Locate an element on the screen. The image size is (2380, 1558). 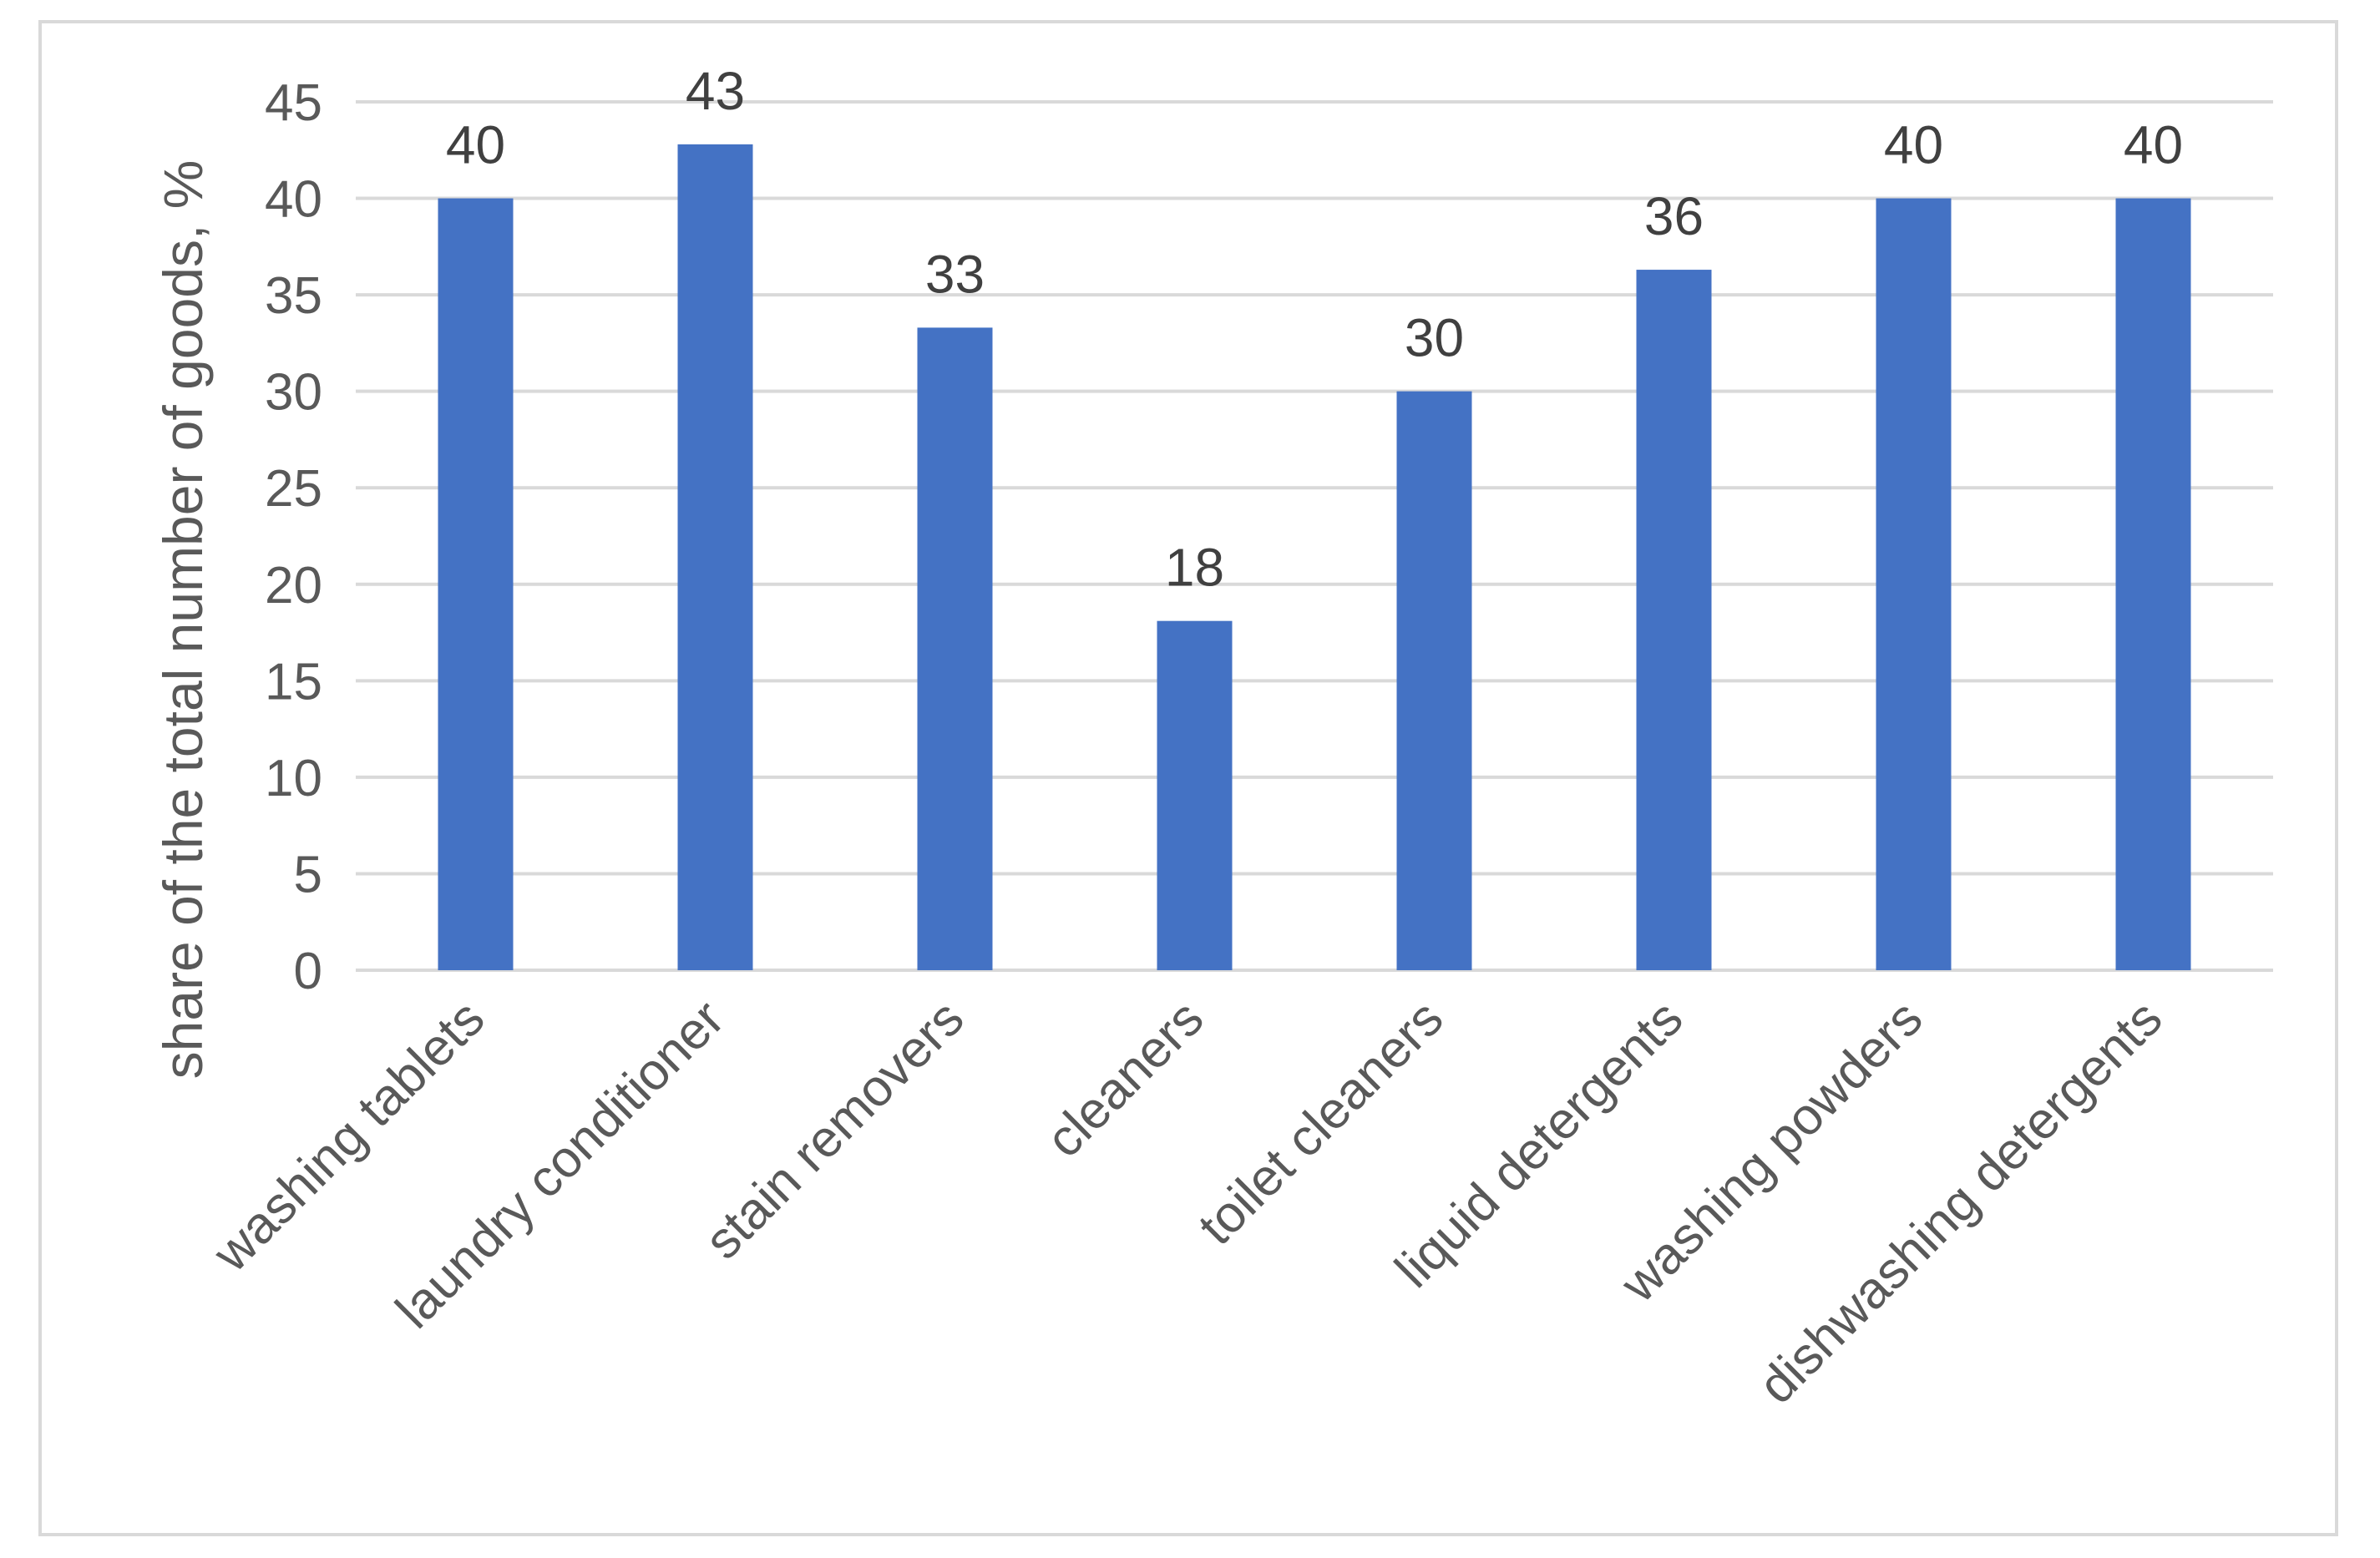
x-category-label: stain removers is located at coordinates (835, 1130).